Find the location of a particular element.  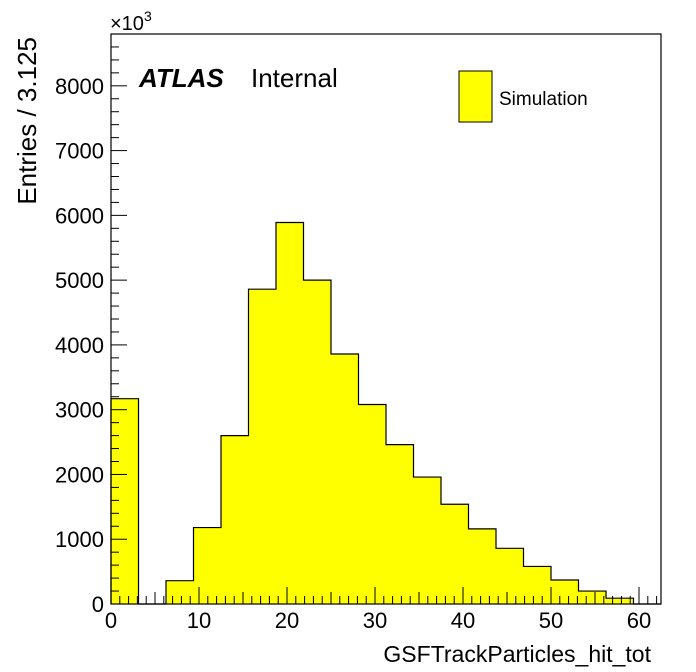

x-tick-label: 60 is located at coordinates (639, 620).